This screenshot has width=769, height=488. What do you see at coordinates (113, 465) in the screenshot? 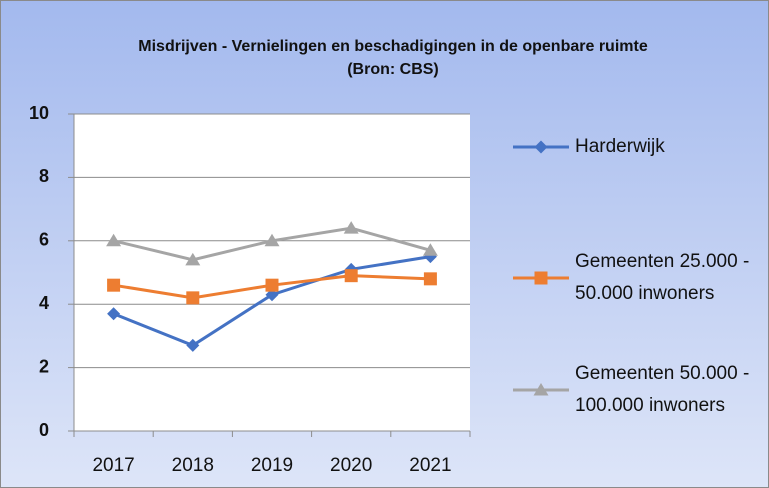
I see `x-tick-label: 2017` at bounding box center [113, 465].